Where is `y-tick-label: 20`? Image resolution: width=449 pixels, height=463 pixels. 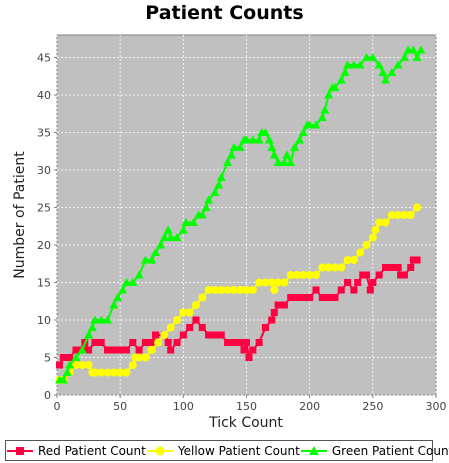
y-tick-label: 20 is located at coordinates (44, 245).